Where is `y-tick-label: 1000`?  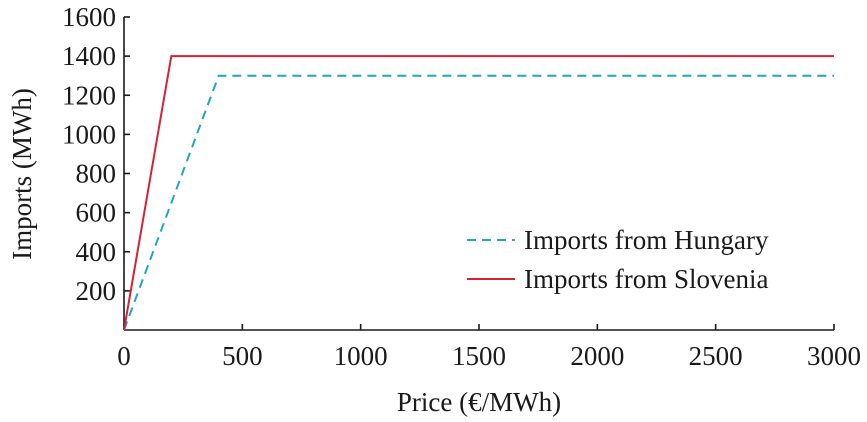
y-tick-label: 1000 is located at coordinates (89, 134).